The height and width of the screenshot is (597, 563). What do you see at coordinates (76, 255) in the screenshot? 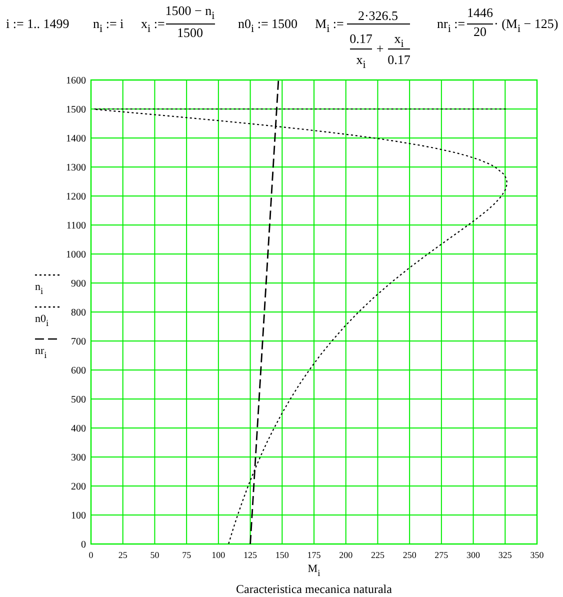
I see `y-tick-label: 1000` at bounding box center [76, 255].